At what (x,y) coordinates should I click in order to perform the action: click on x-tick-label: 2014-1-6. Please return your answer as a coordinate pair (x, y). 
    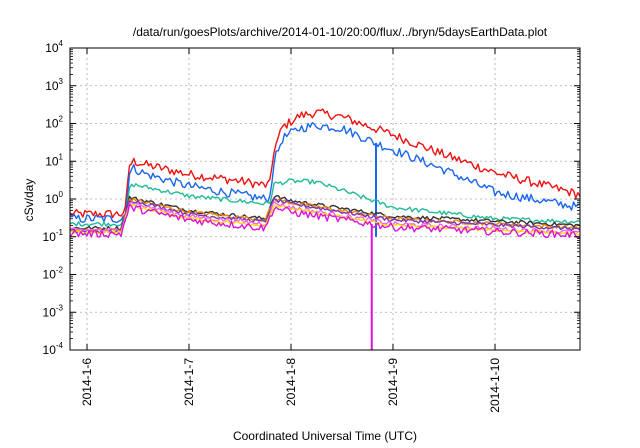
    Looking at the image, I should click on (87, 382).